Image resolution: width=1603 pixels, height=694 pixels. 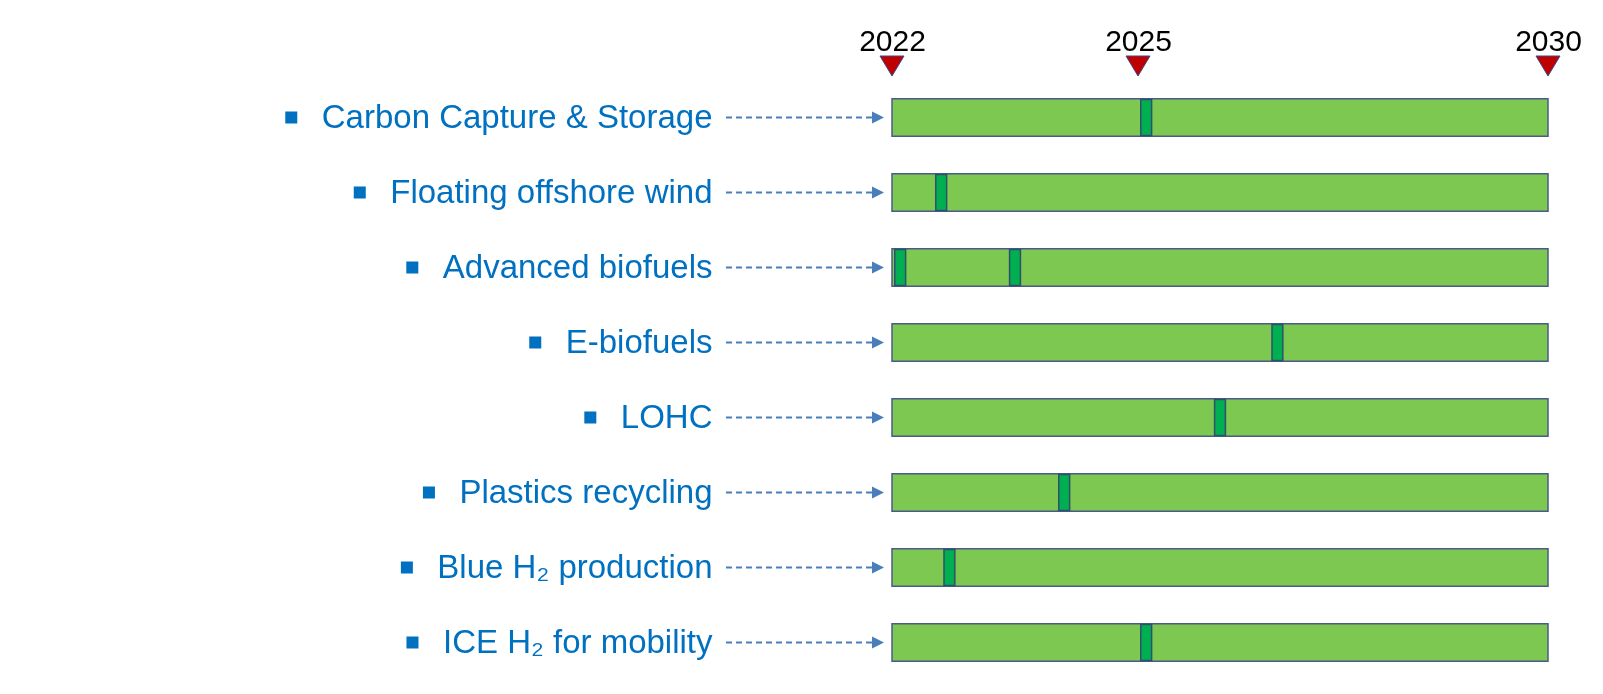 I want to click on y-tick-label: Advanced biofuels, so click(x=577, y=266).